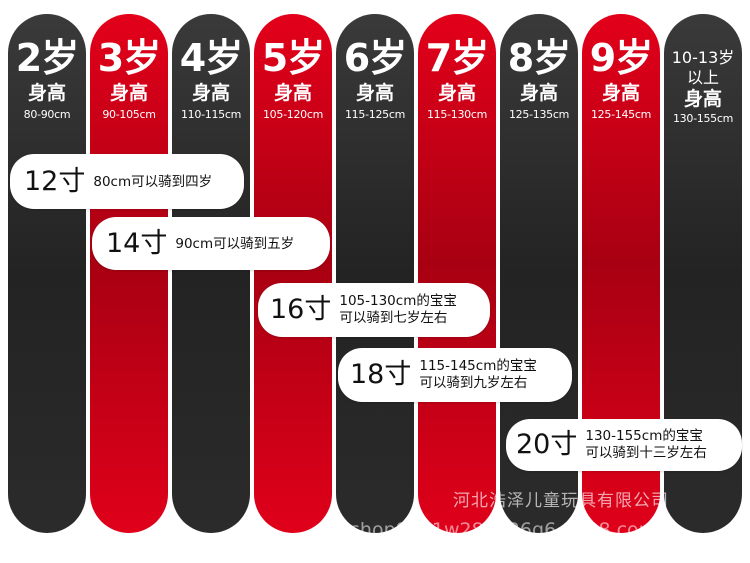 The height and width of the screenshot is (563, 750). I want to click on age-column-2: 2岁 身高 80-90cm, so click(47, 273).